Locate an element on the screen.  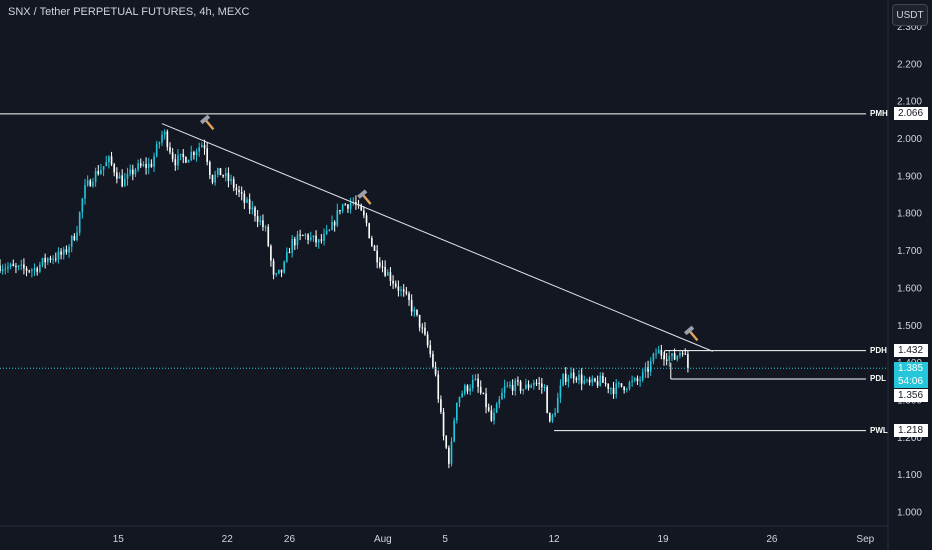
time-axis is located at coordinates (466, 538).